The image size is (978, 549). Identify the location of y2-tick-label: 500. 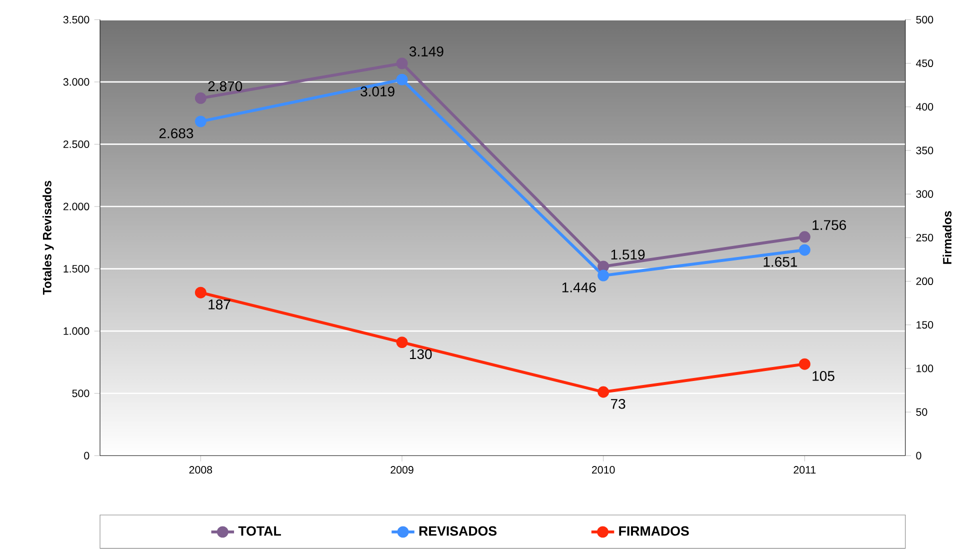
(925, 20).